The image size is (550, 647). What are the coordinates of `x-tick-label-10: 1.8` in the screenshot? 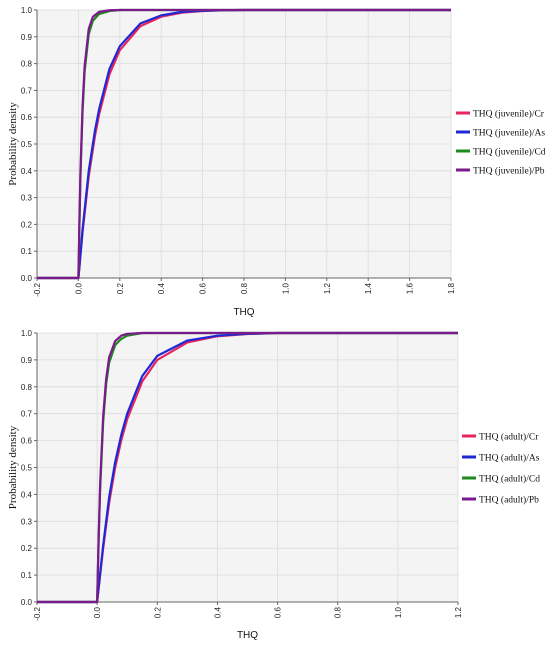 It's located at (451, 288).